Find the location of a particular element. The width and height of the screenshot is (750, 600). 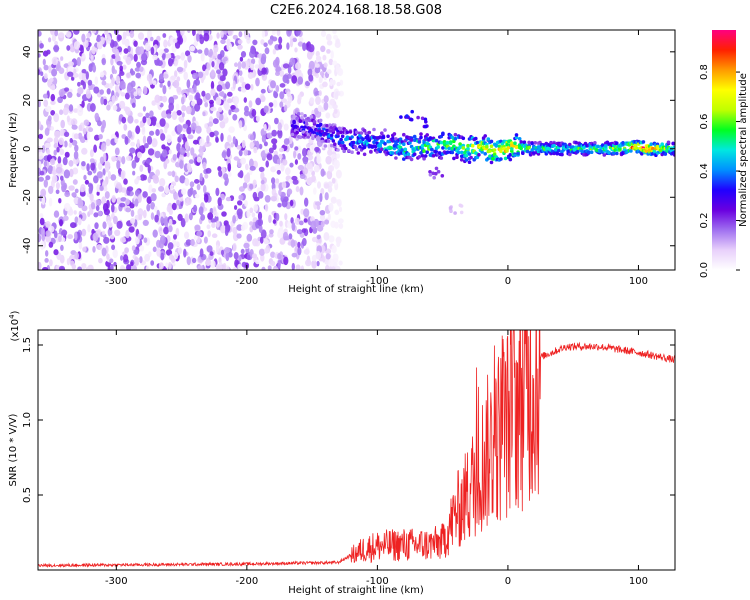

x-tick-label: 100 is located at coordinates (638, 581).